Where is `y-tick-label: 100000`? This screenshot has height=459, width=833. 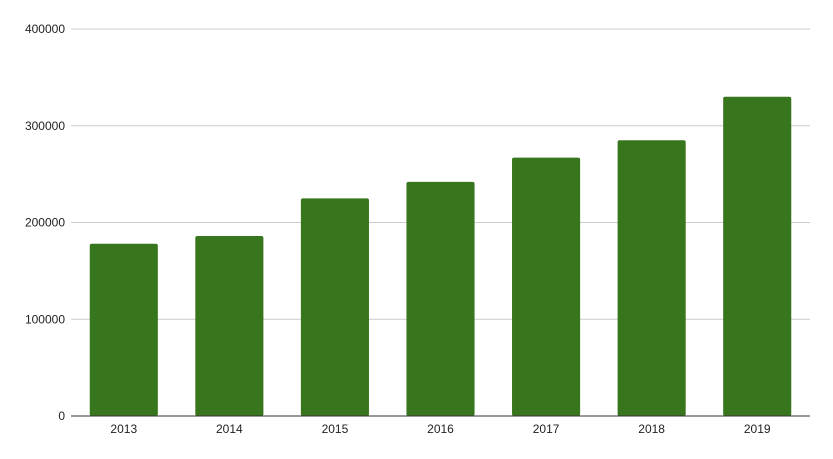
y-tick-label: 100000 is located at coordinates (45, 319).